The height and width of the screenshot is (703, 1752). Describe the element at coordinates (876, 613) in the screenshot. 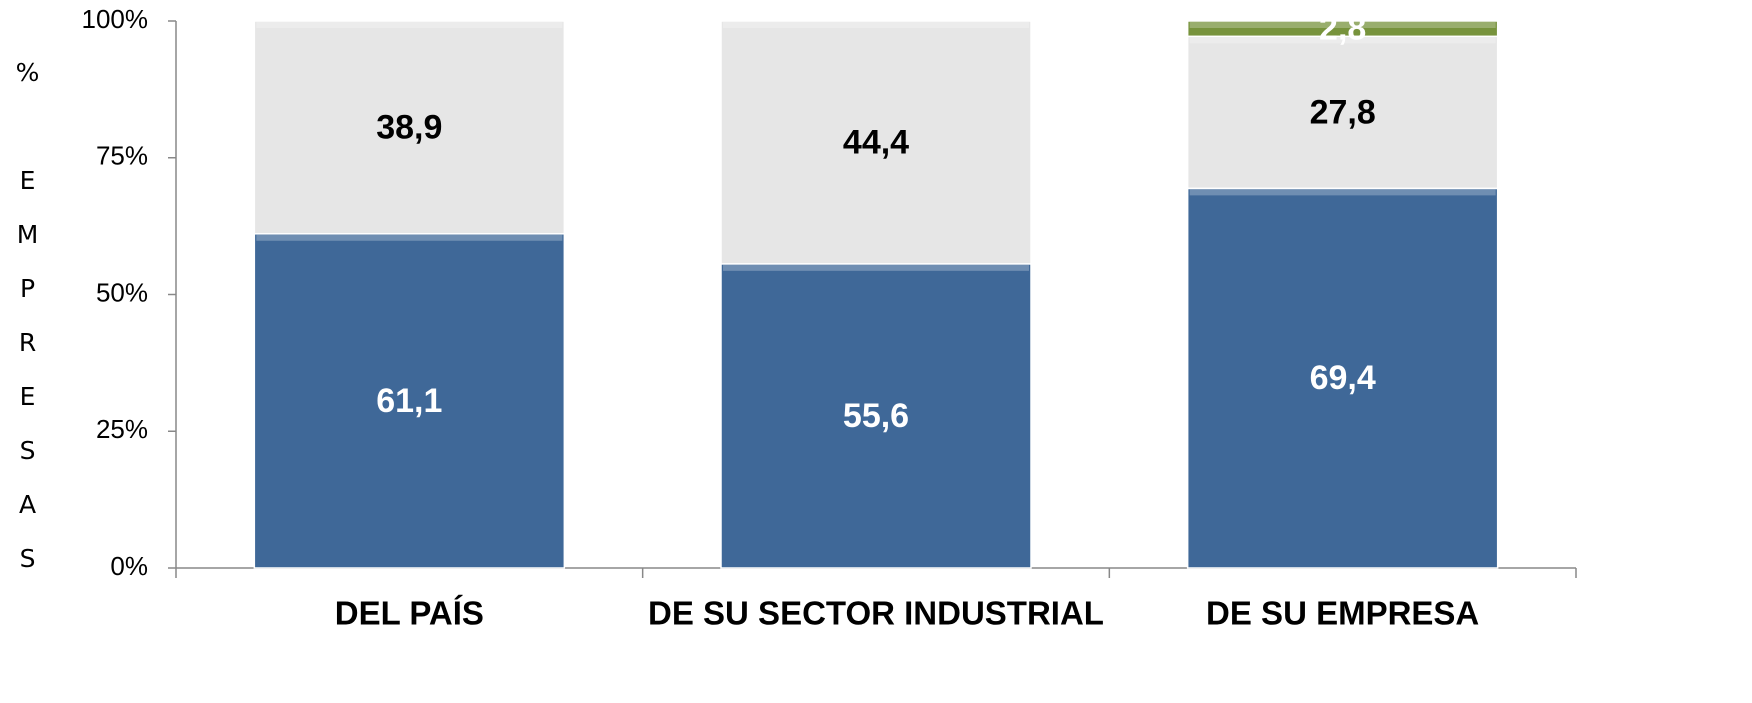

I see `x-tick-label: DE SU SECTOR INDUSTRIAL` at that location.